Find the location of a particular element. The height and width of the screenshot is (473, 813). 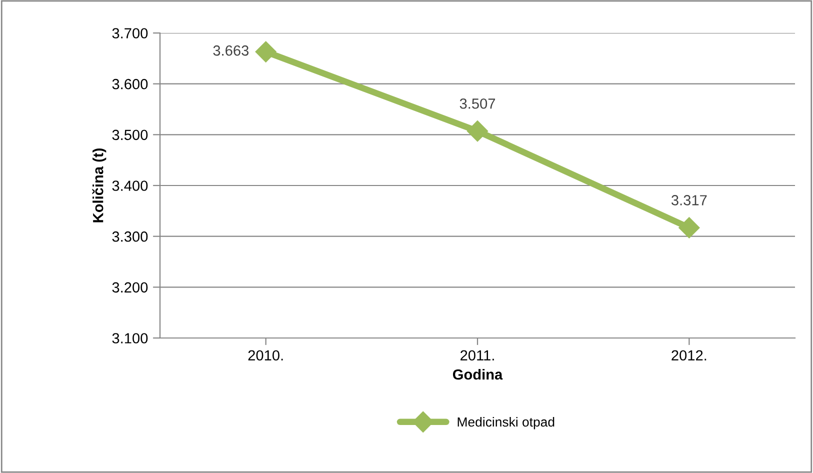

data-label: 3.663 is located at coordinates (231, 50).